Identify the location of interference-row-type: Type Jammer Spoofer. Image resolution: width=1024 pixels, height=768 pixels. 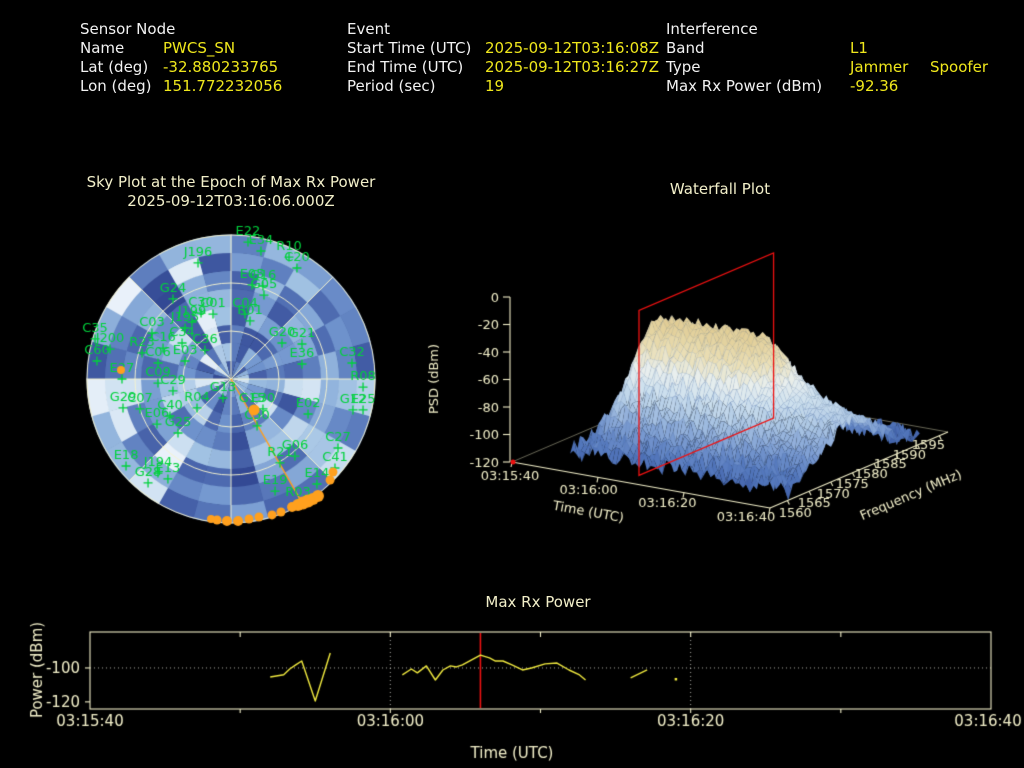
(827, 67).